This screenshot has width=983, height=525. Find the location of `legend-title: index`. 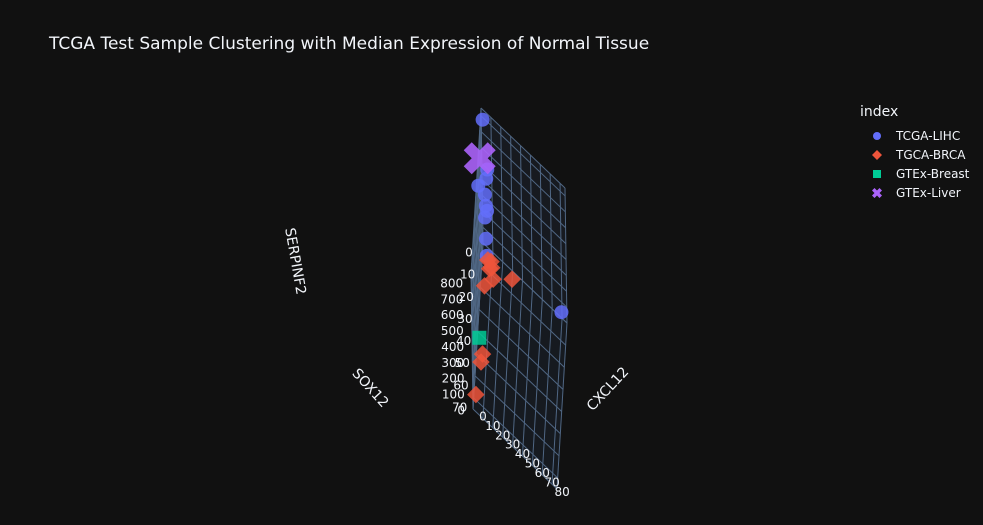

legend-title: index is located at coordinates (879, 112).